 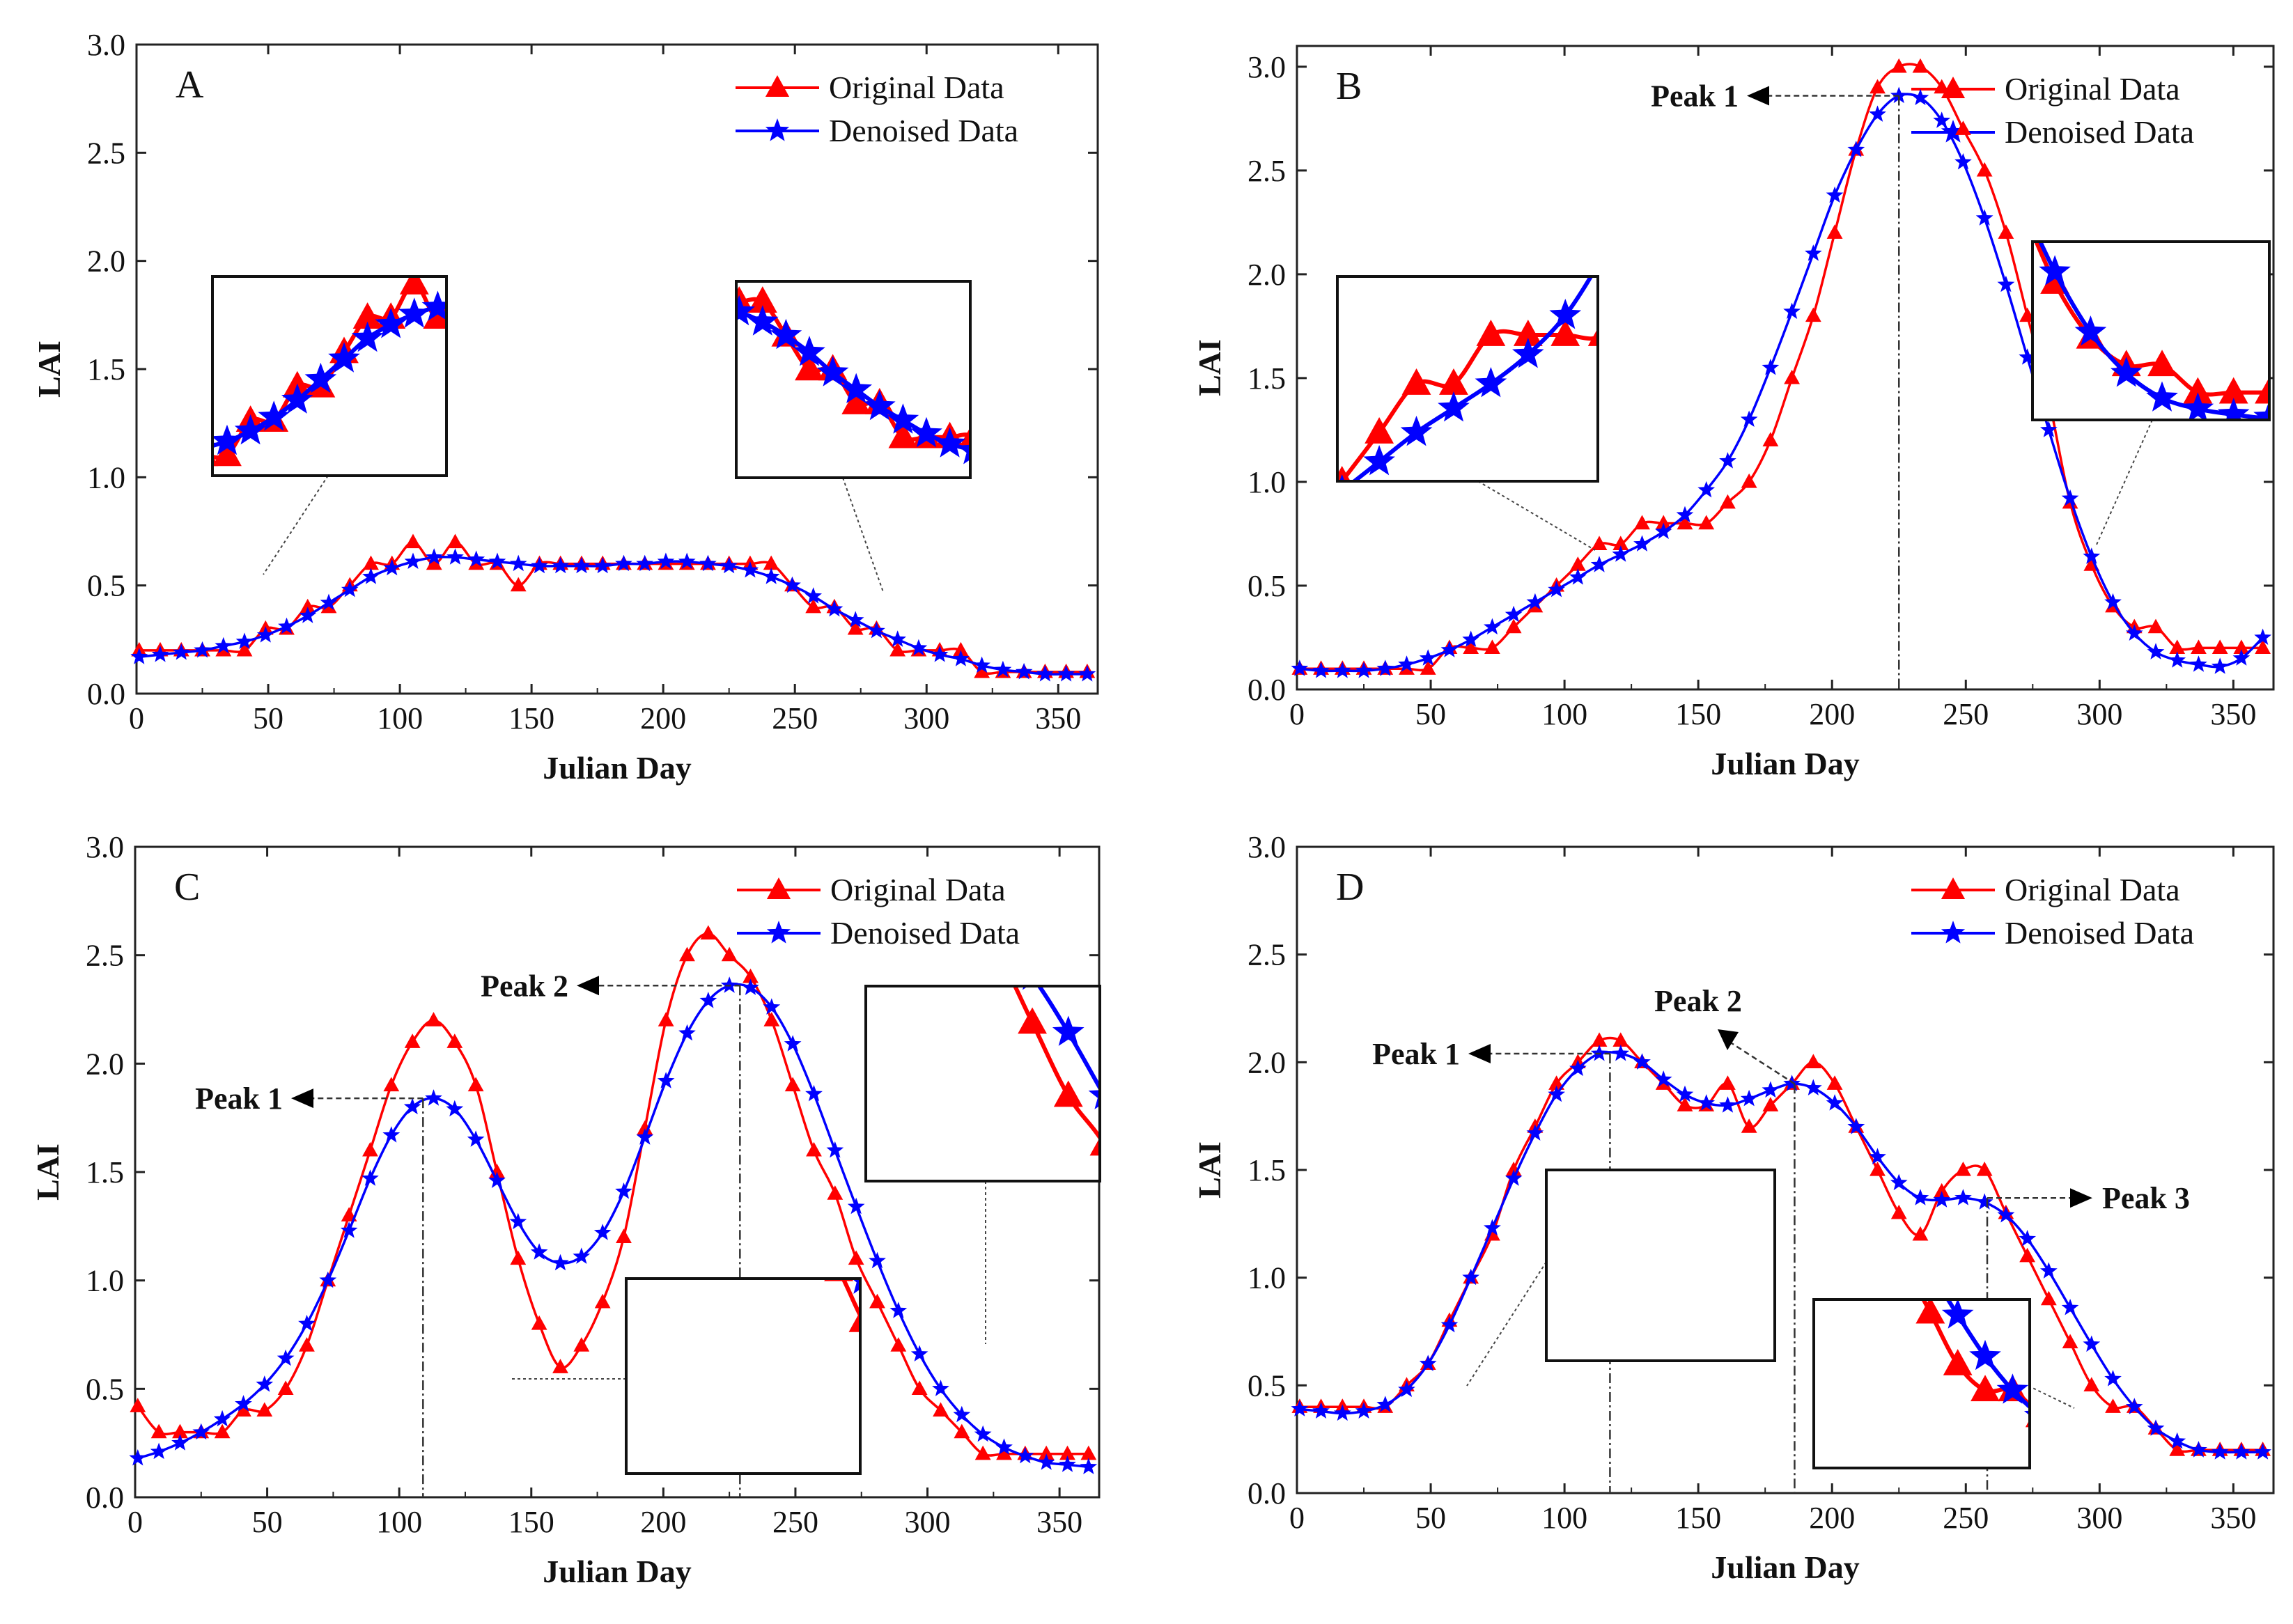 What do you see at coordinates (777, 129) in the screenshot?
I see `legend-marker-star` at bounding box center [777, 129].